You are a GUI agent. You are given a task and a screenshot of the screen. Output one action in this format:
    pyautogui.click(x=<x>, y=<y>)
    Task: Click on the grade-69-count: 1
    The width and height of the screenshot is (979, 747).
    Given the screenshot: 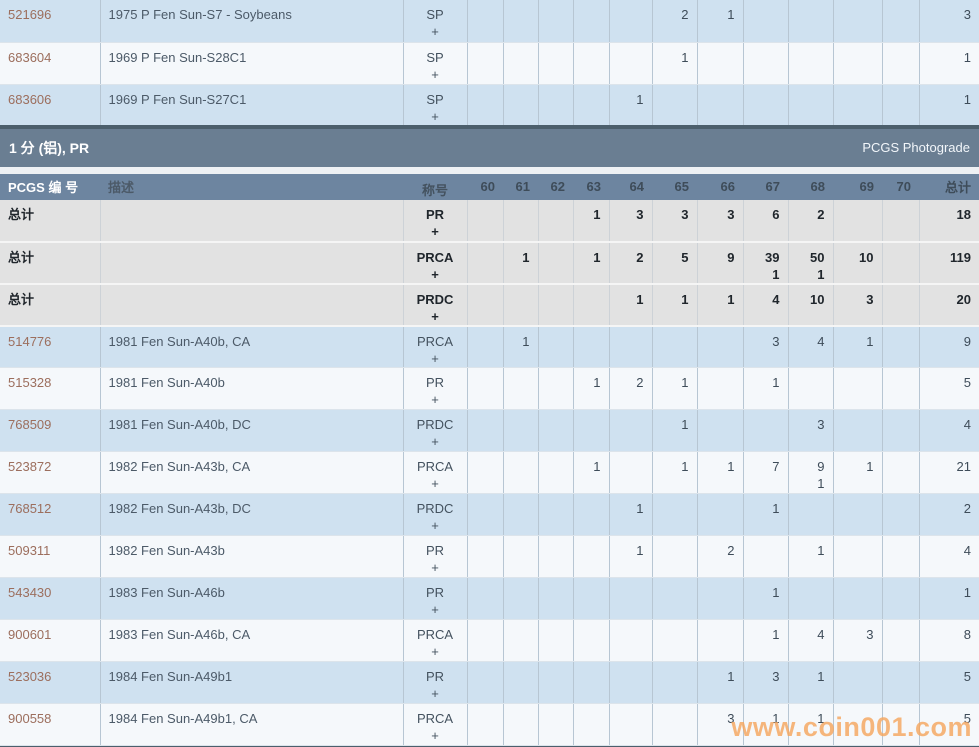 What is the action you would take?
    pyautogui.click(x=870, y=341)
    